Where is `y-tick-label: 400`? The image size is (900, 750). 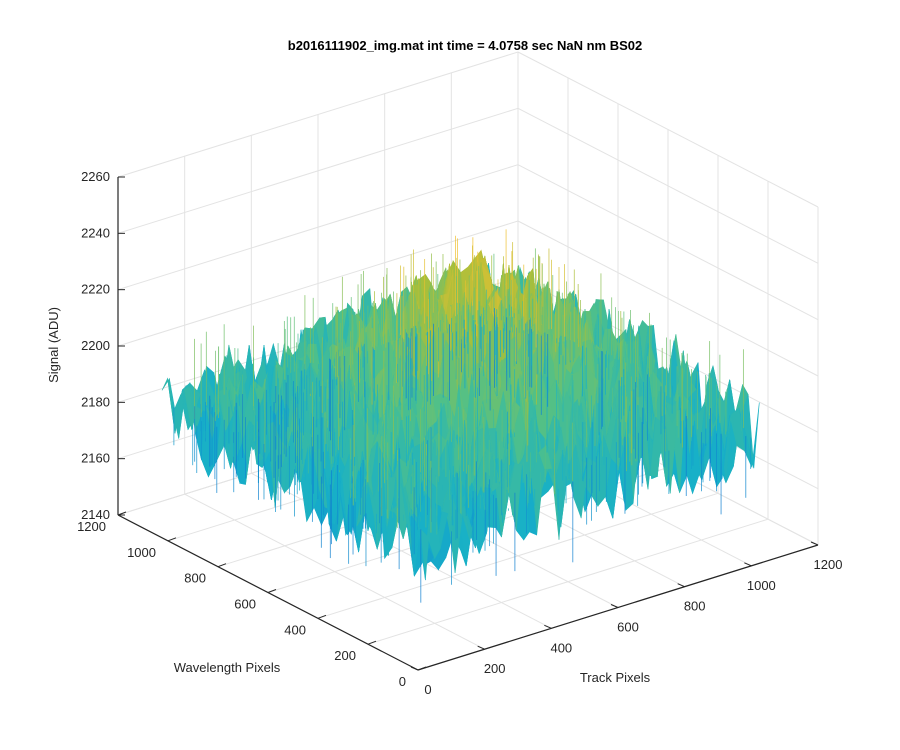 y-tick-label: 400 is located at coordinates (295, 629).